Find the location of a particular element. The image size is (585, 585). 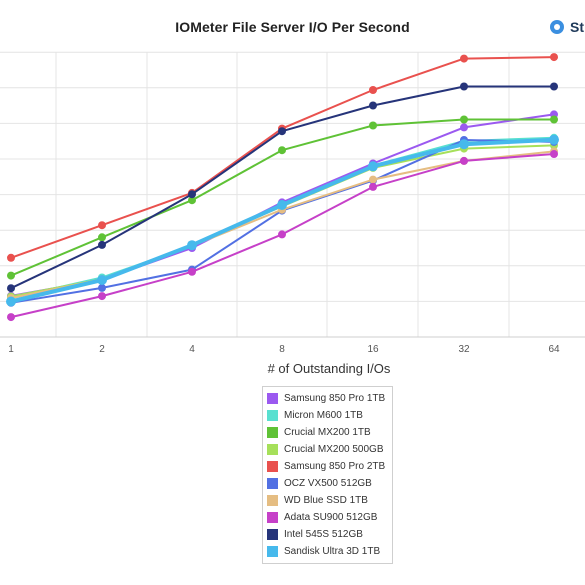

legend-label: Micron M600 1TB is located at coordinates (323, 415).